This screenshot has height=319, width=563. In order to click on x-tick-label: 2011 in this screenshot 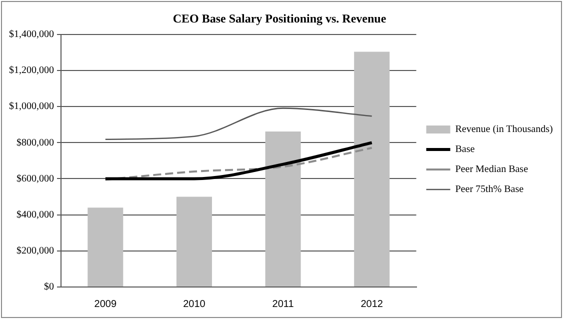, I will do `click(283, 304)`.